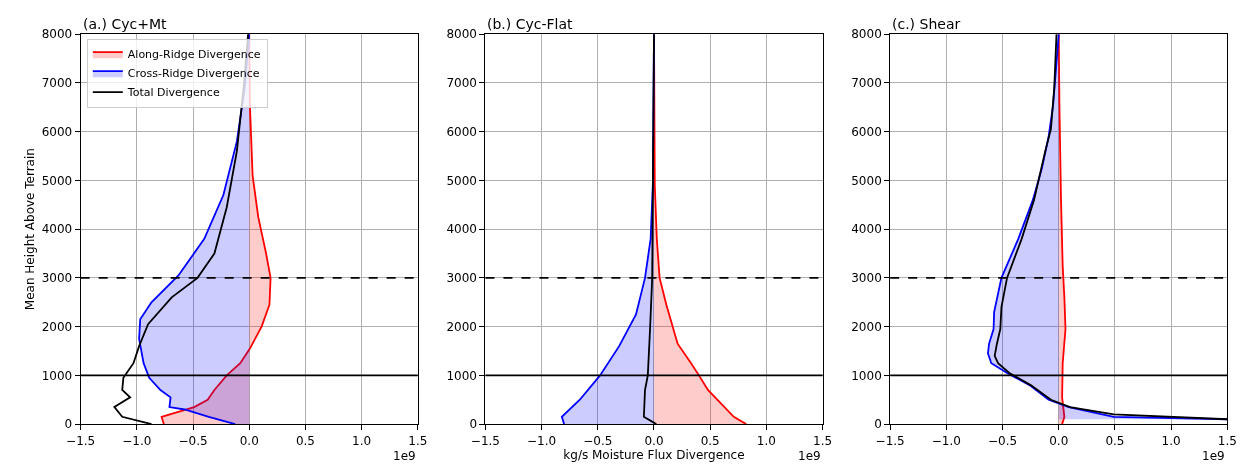  Describe the element at coordinates (194, 55) in the screenshot. I see `legend-label: Along-Ridge Divergence` at that location.